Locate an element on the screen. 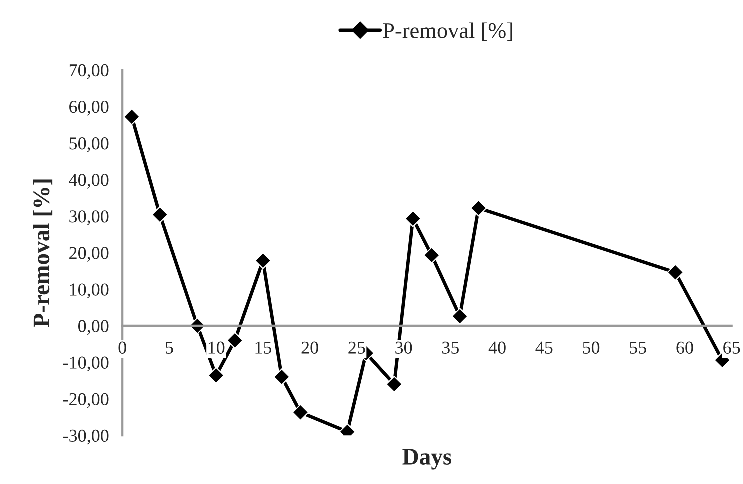 The width and height of the screenshot is (743, 484). y-axis-title: P-removal [%] is located at coordinates (43, 254).